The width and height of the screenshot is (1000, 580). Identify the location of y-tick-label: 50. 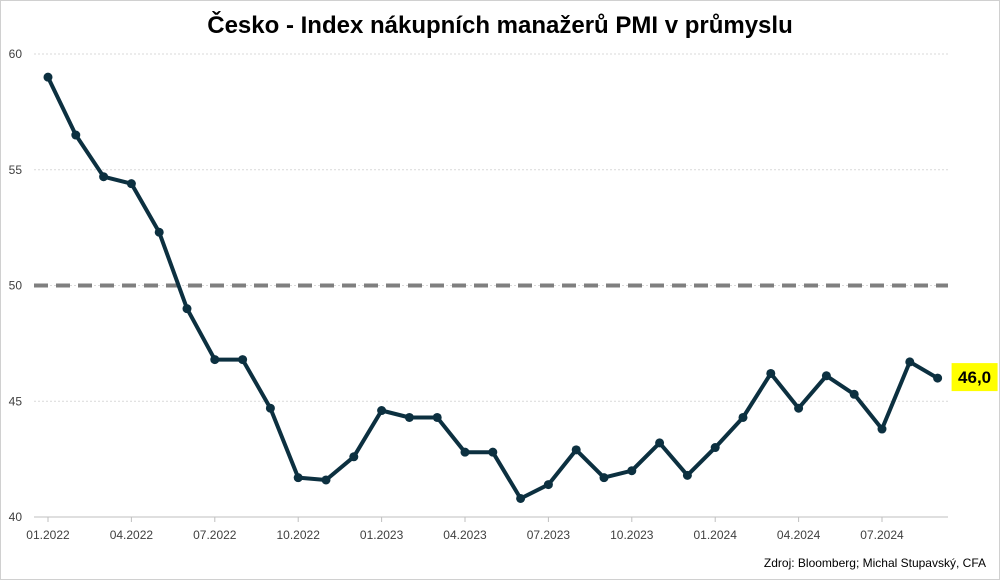
(16, 286).